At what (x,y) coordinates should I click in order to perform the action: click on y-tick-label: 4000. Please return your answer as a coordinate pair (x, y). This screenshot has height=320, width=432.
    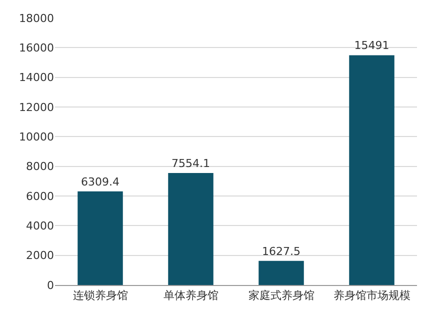
    Looking at the image, I should click on (40, 226).